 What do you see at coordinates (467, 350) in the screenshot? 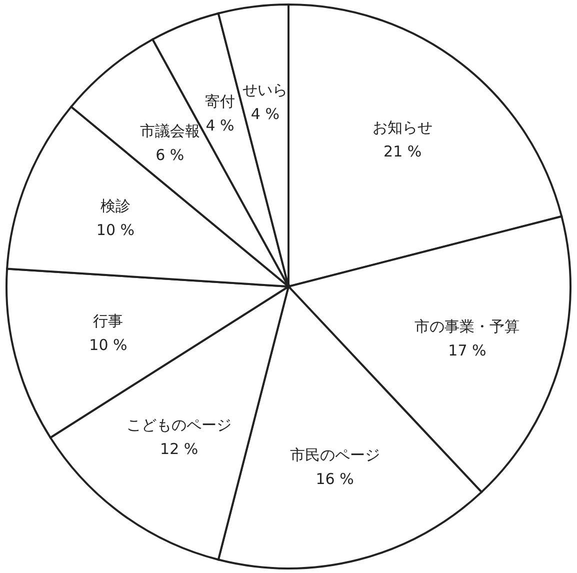
I see `data-label: 17 %` at bounding box center [467, 350].